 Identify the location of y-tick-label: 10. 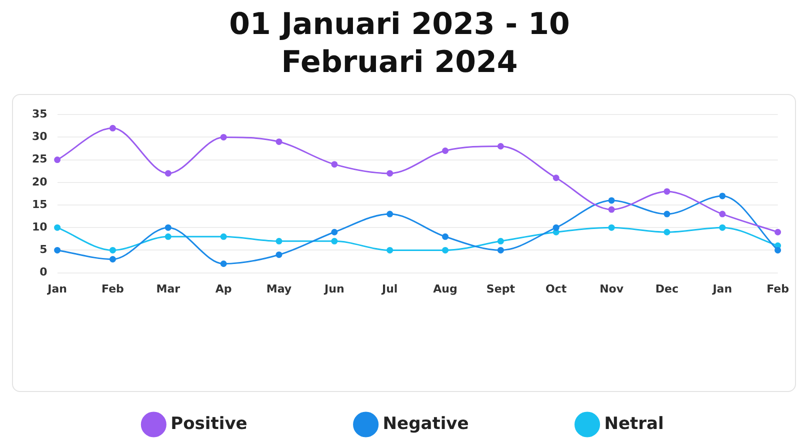
(40, 227).